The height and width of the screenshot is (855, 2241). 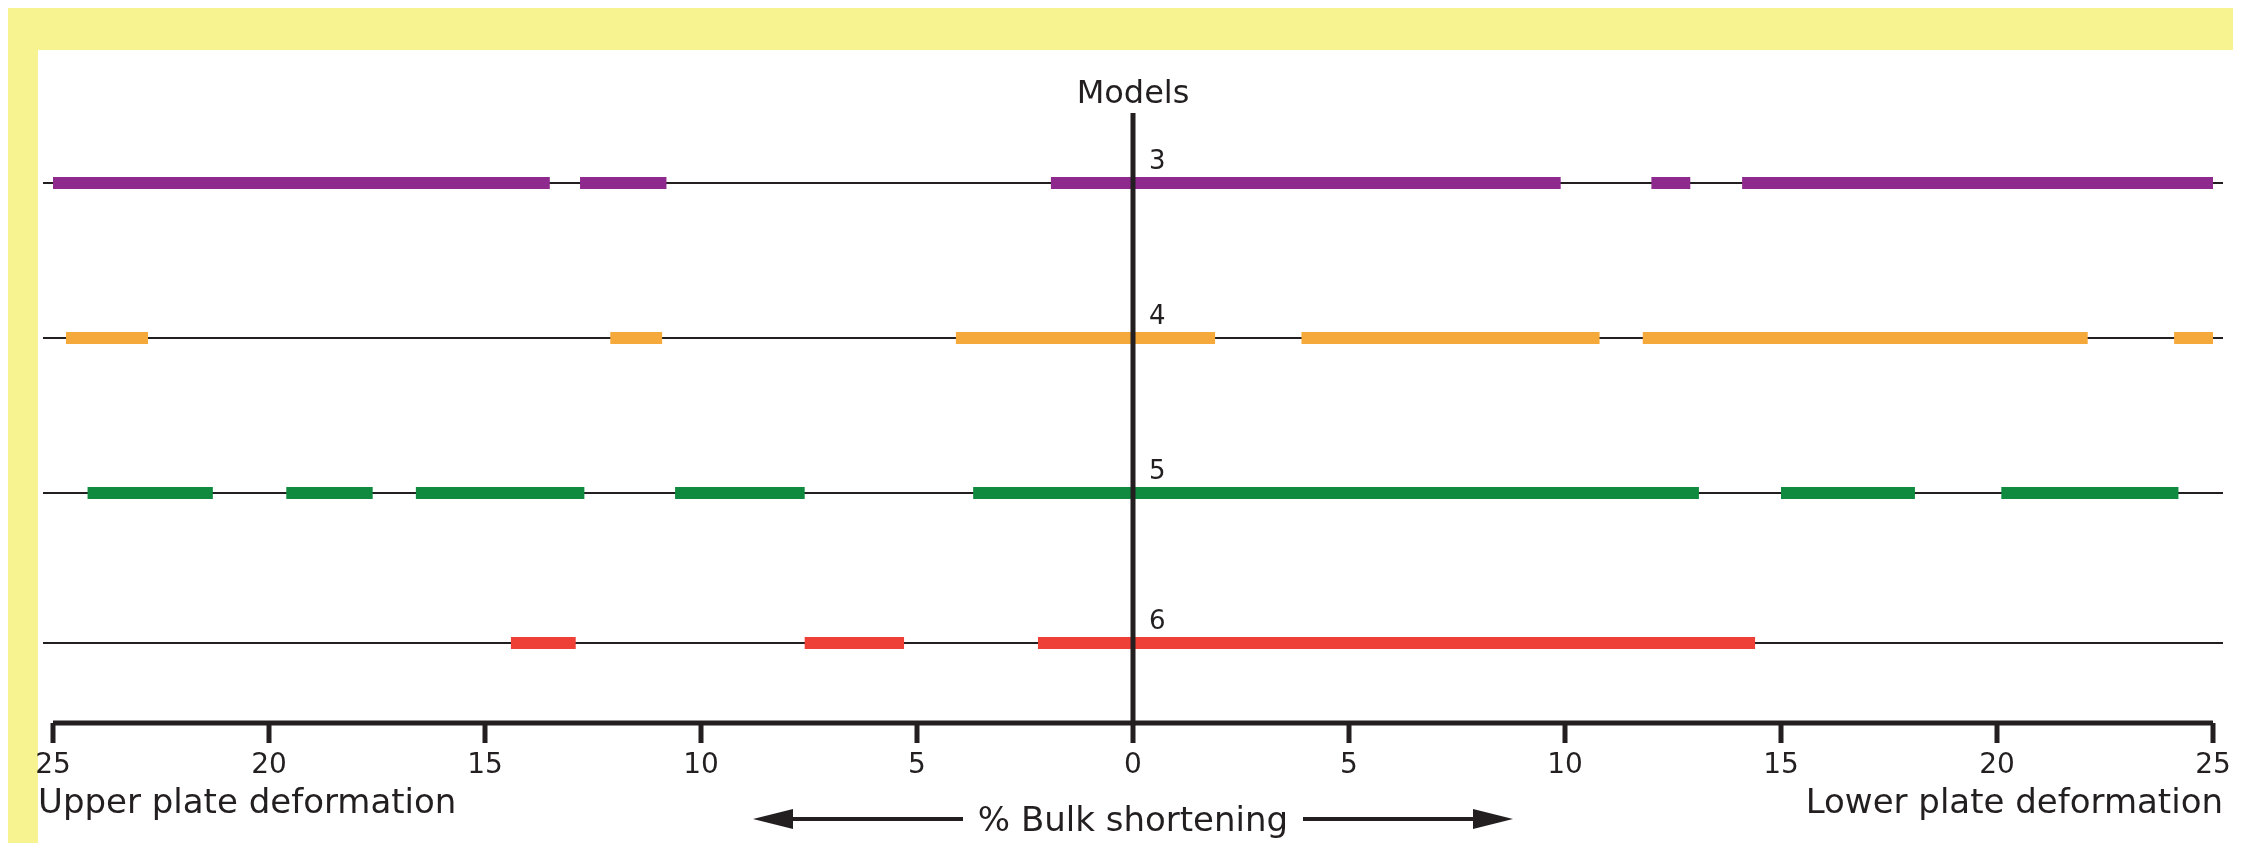 What do you see at coordinates (2090, 493) in the screenshot?
I see `bar` at bounding box center [2090, 493].